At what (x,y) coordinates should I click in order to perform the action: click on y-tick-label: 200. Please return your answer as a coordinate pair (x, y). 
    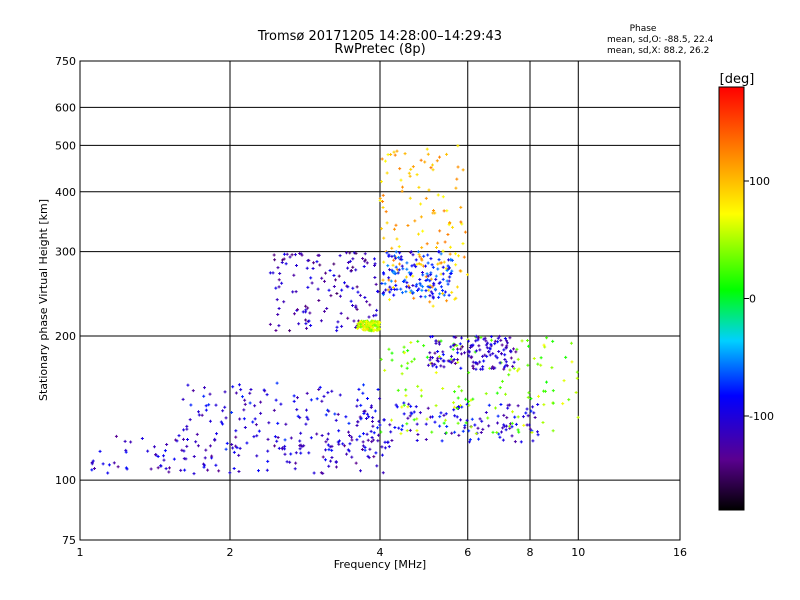
    Looking at the image, I should click on (65, 336).